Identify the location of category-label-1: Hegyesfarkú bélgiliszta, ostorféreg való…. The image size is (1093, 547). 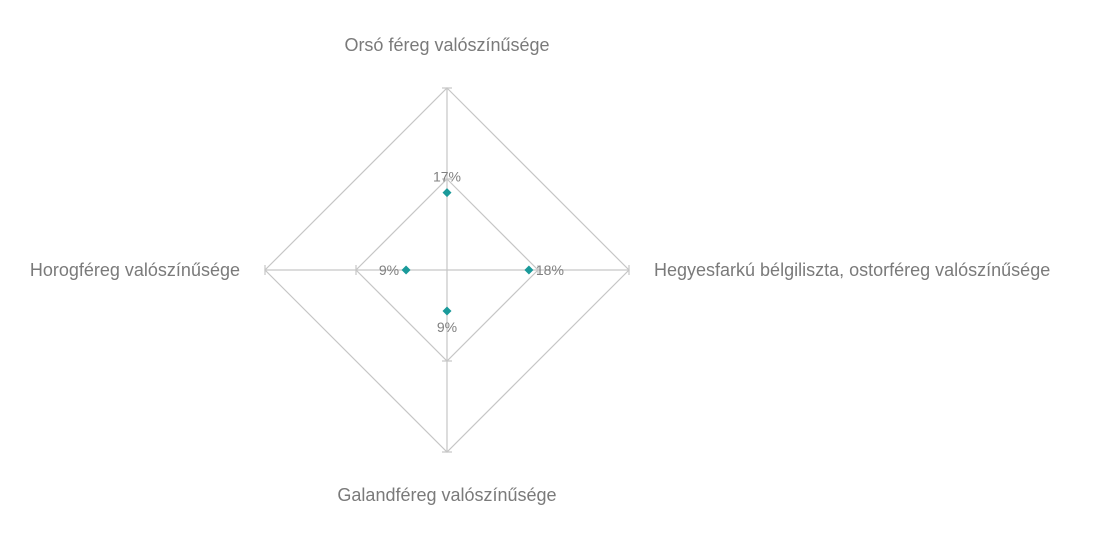
(852, 270).